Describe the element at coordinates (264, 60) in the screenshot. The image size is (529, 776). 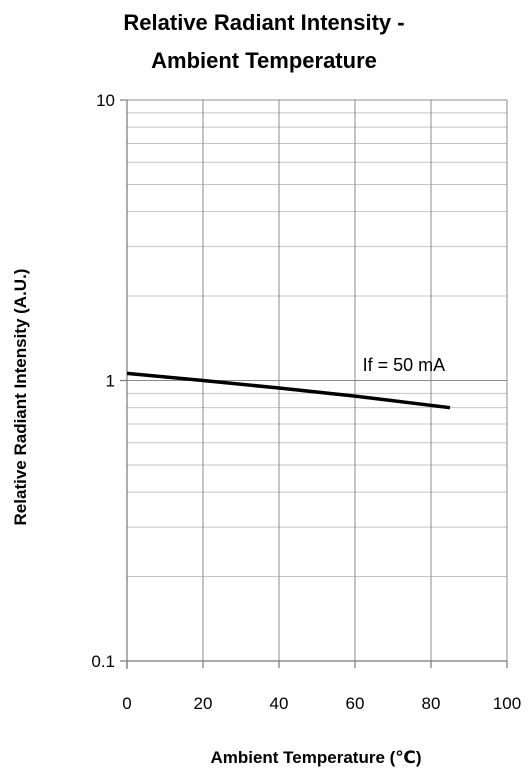
I see `chart-title-line-2: Ambient Temperature` at that location.